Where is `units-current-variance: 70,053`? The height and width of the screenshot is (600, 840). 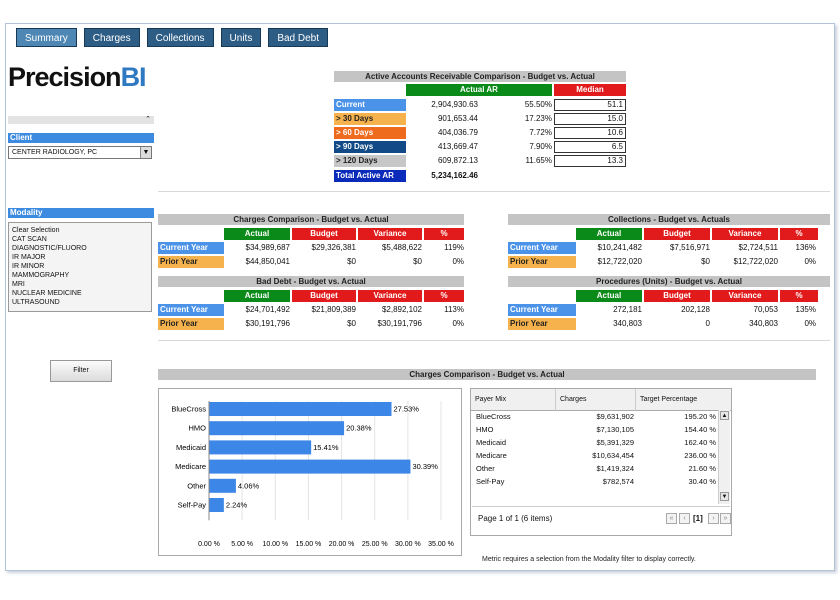
units-current-variance: 70,053 is located at coordinates (765, 309).